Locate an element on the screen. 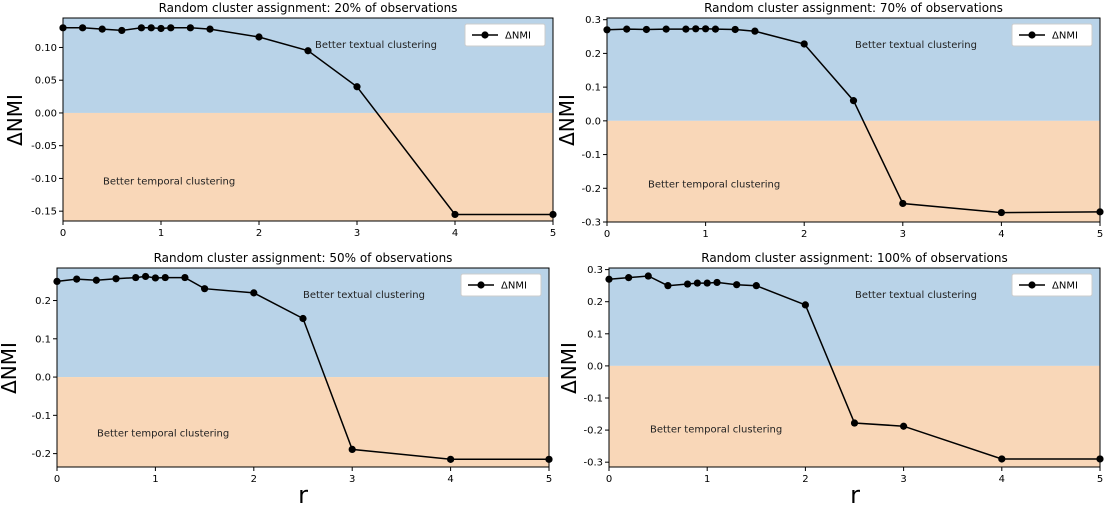 The height and width of the screenshot is (509, 1120). chart-2-ytick-label-3: -0.1 is located at coordinates (41, 416).